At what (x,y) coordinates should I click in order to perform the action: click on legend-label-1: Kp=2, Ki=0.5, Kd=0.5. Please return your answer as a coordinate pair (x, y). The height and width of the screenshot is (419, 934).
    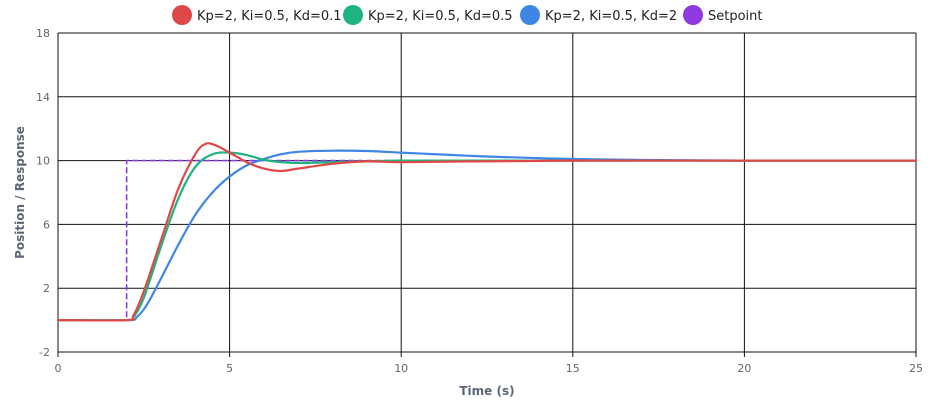
    Looking at the image, I should click on (440, 16).